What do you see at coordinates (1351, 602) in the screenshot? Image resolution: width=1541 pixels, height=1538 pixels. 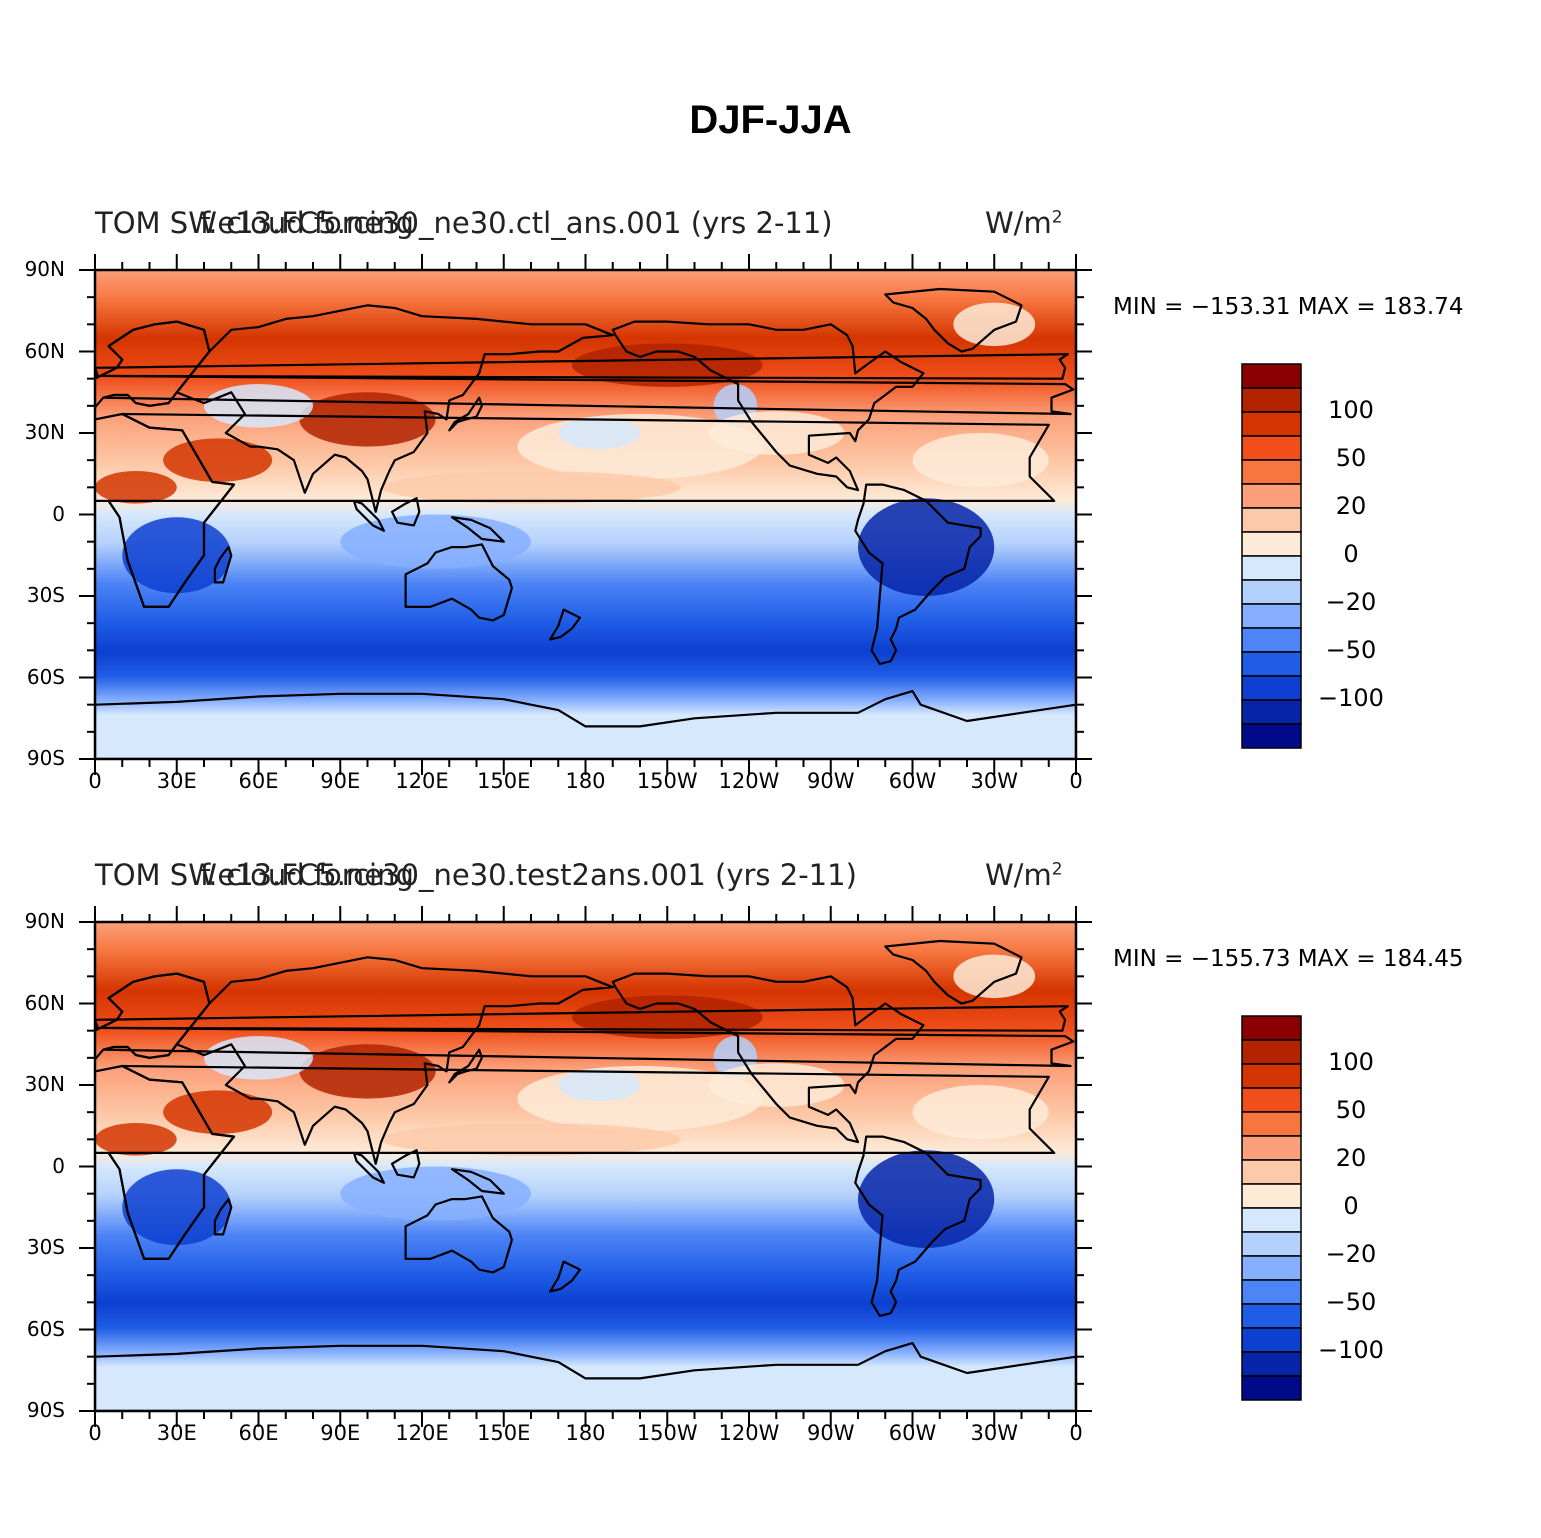 I see `colorbar-label: −20` at bounding box center [1351, 602].